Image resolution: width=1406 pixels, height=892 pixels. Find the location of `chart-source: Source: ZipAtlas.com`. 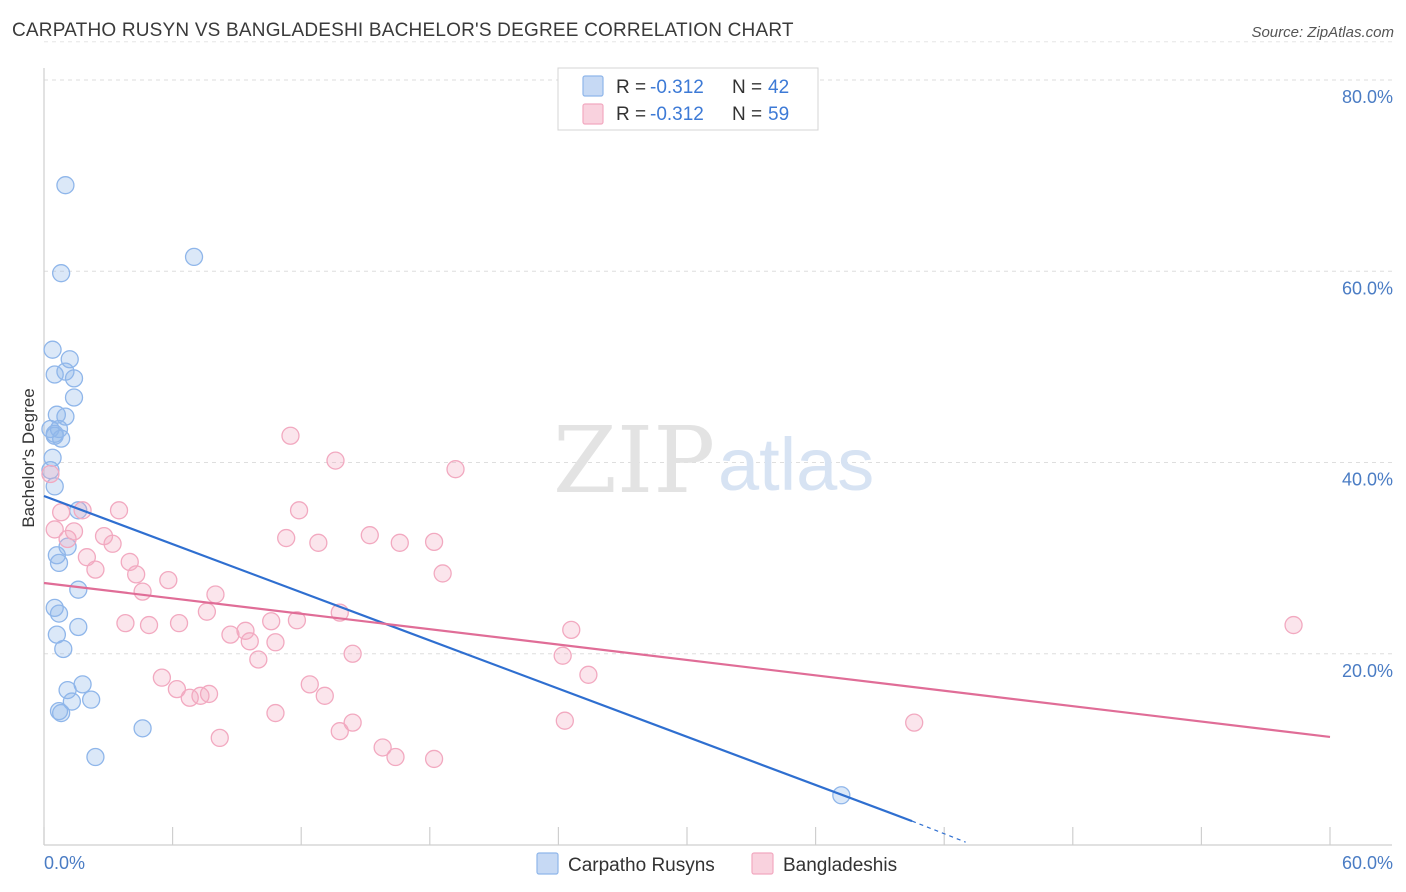

chart-source: Source: ZipAtlas.com is located at coordinates (1322, 32).